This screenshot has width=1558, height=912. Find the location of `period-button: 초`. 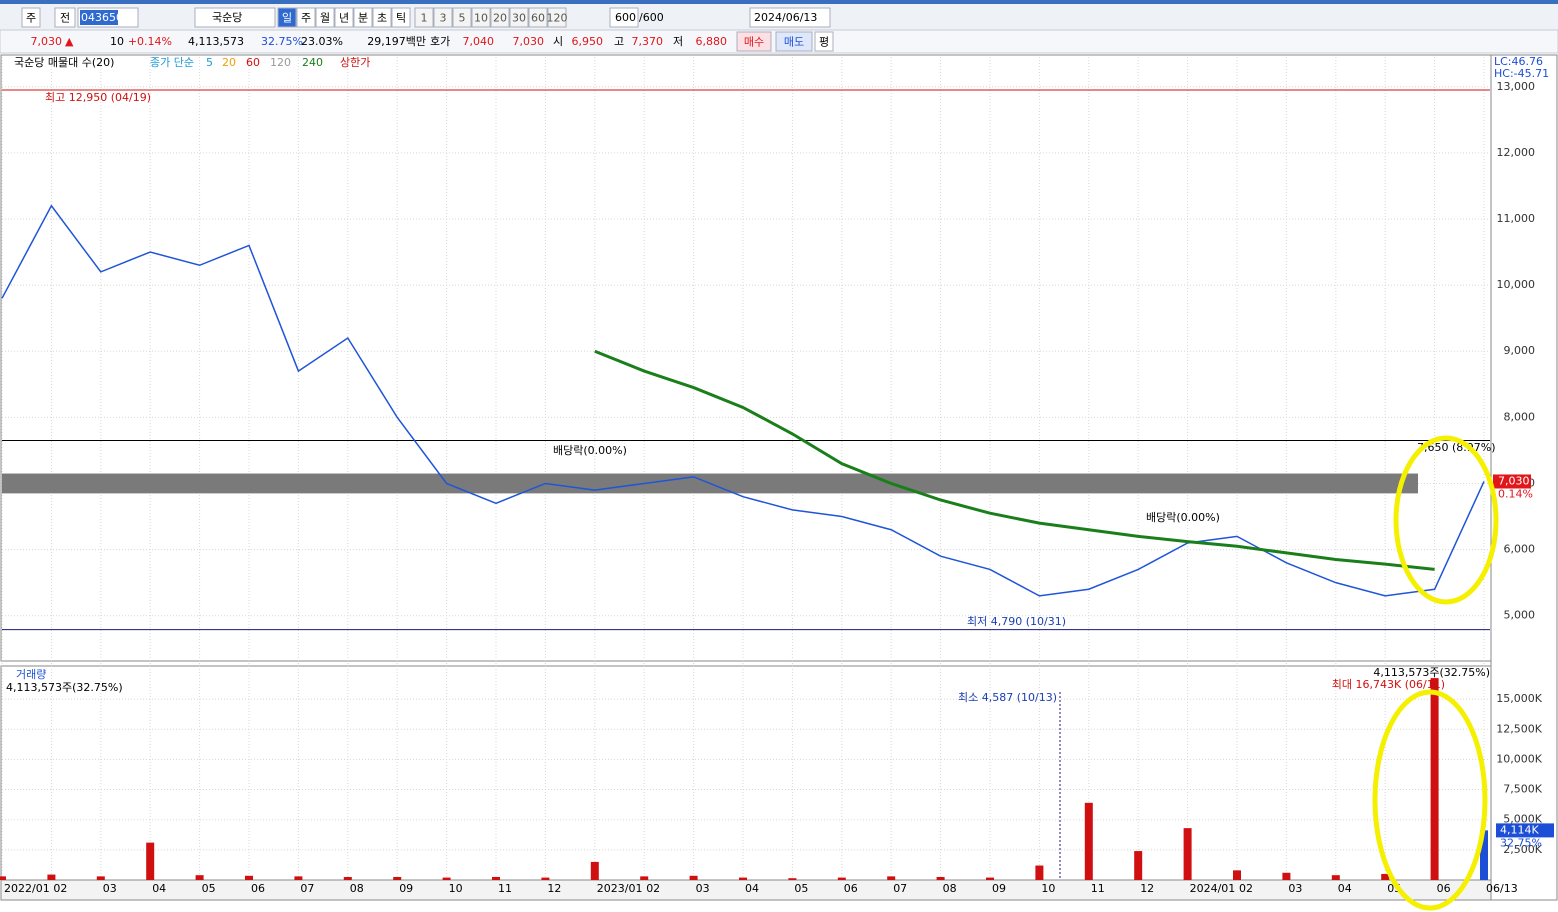

period-button: 초 is located at coordinates (382, 18).